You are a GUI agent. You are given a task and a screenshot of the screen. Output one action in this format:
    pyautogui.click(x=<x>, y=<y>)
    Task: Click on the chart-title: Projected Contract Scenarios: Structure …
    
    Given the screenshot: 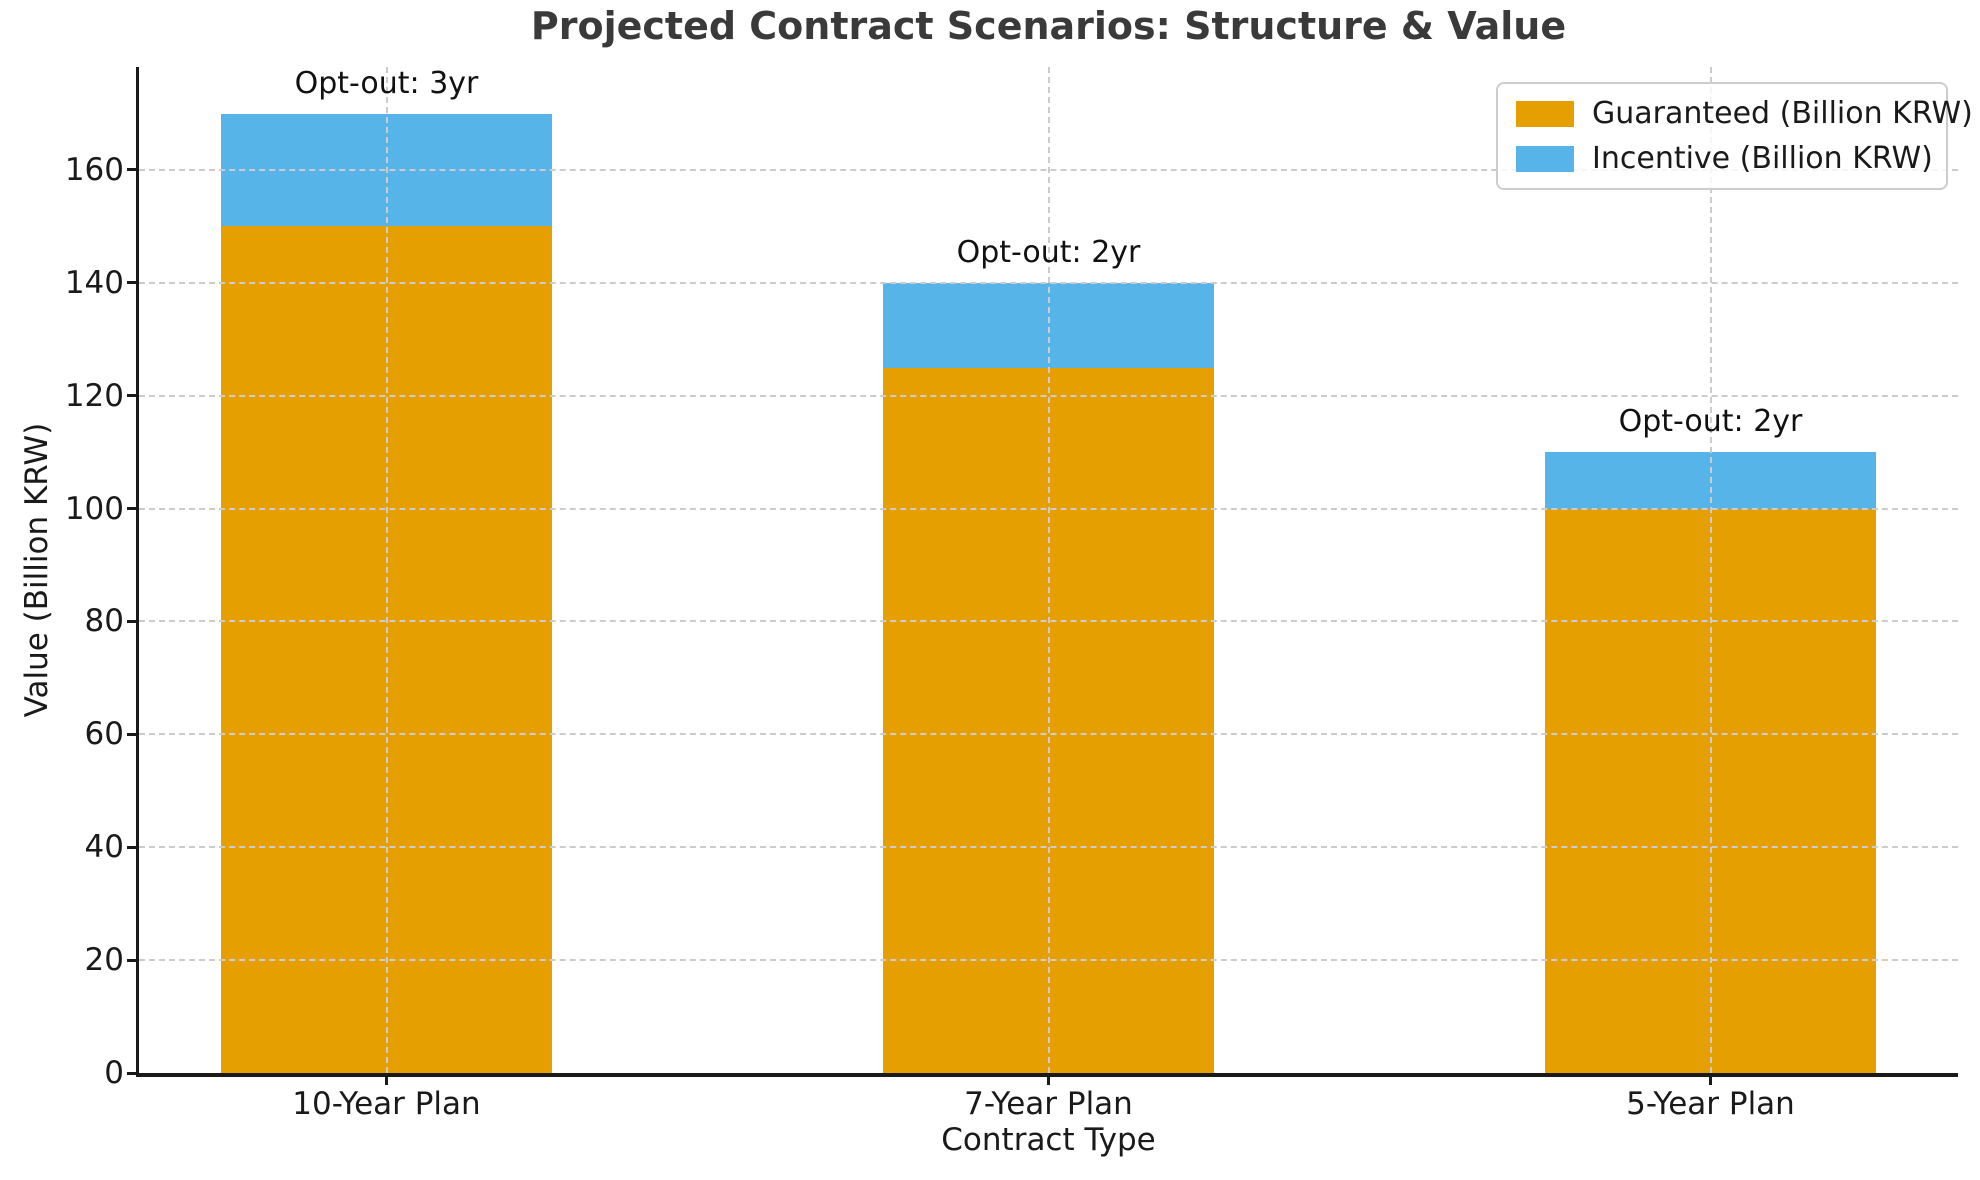 What is the action you would take?
    pyautogui.click(x=1048, y=26)
    